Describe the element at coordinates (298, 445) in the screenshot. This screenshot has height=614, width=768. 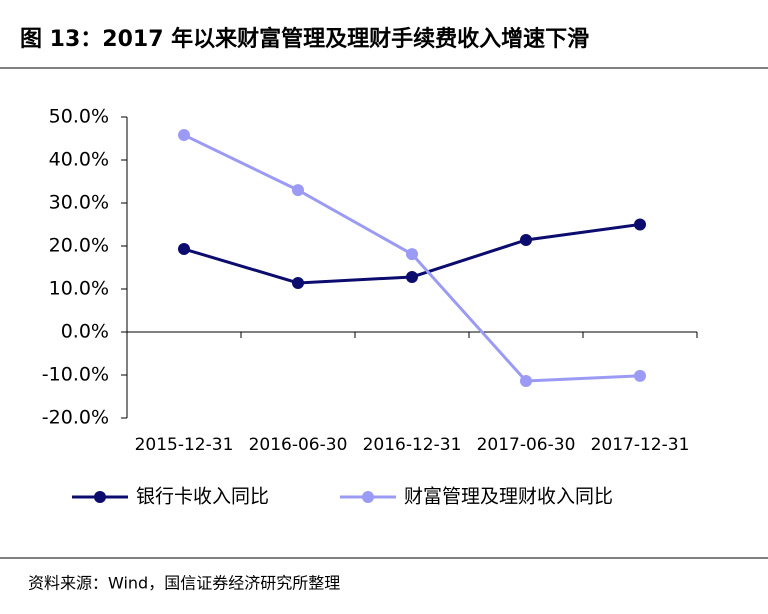
I see `x-tick-label: 2016-06-30` at that location.